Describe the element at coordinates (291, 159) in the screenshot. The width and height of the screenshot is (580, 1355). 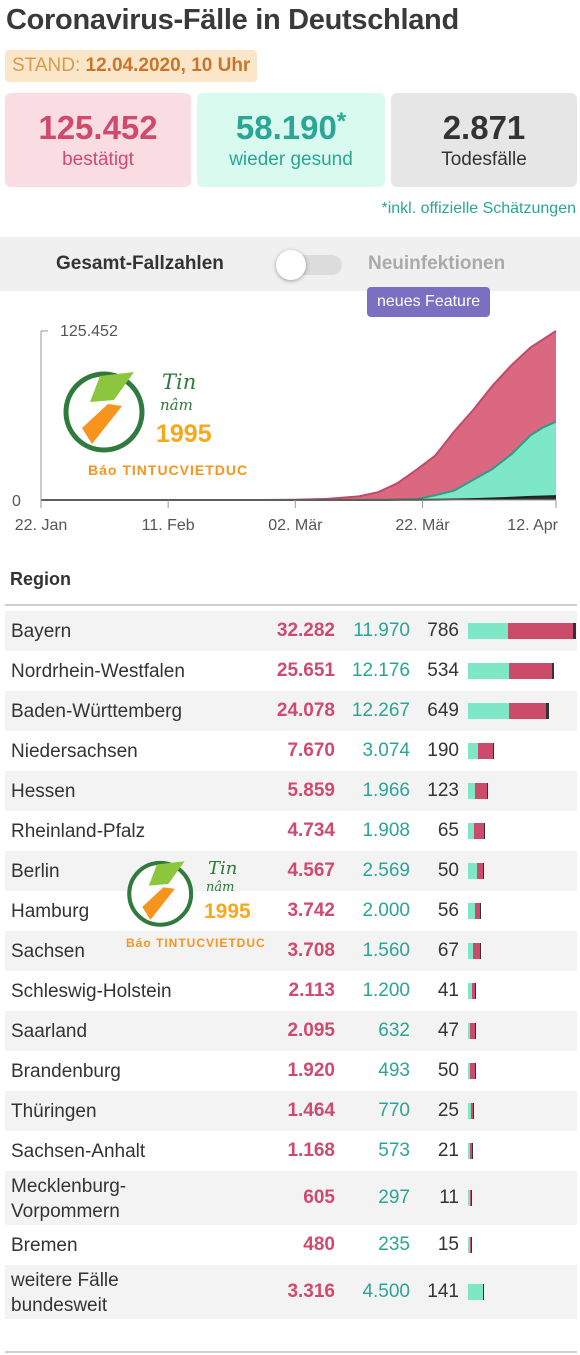
I see `recovered-label: wieder gesund` at that location.